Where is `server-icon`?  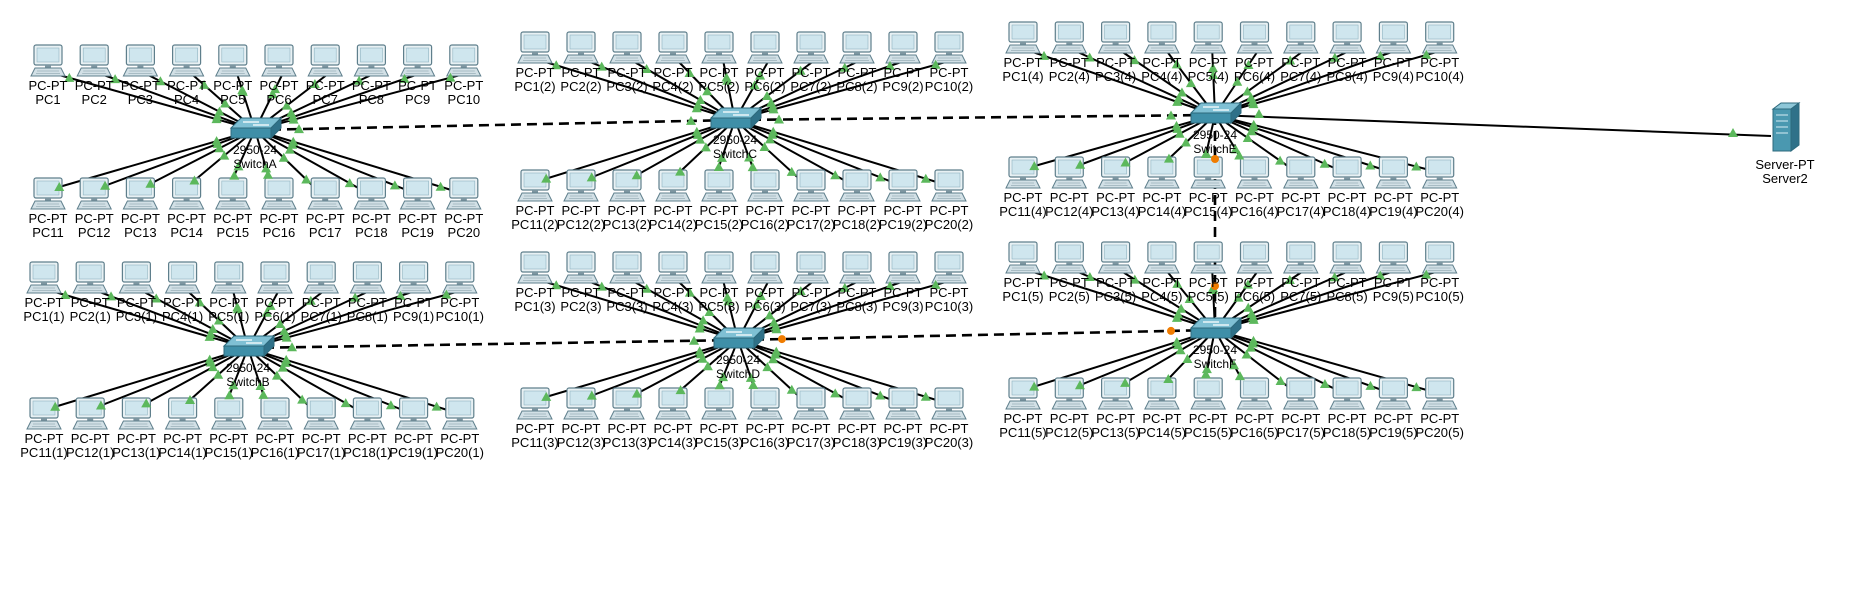 server-icon is located at coordinates (1786, 127).